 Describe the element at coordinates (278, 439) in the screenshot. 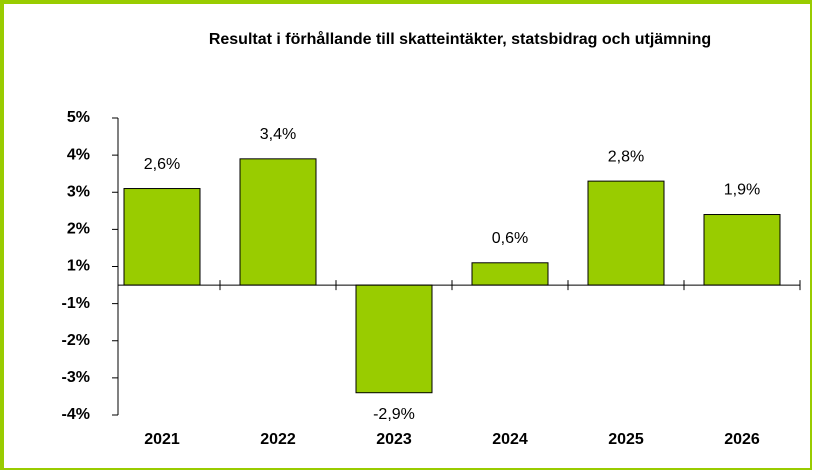

I see `x-tick-label: 2022` at that location.